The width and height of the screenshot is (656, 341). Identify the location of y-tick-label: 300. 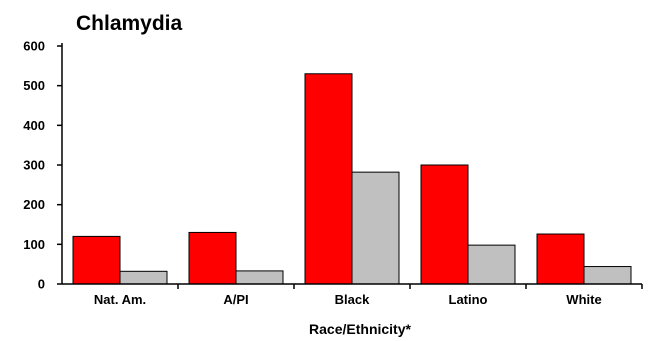
(34, 165).